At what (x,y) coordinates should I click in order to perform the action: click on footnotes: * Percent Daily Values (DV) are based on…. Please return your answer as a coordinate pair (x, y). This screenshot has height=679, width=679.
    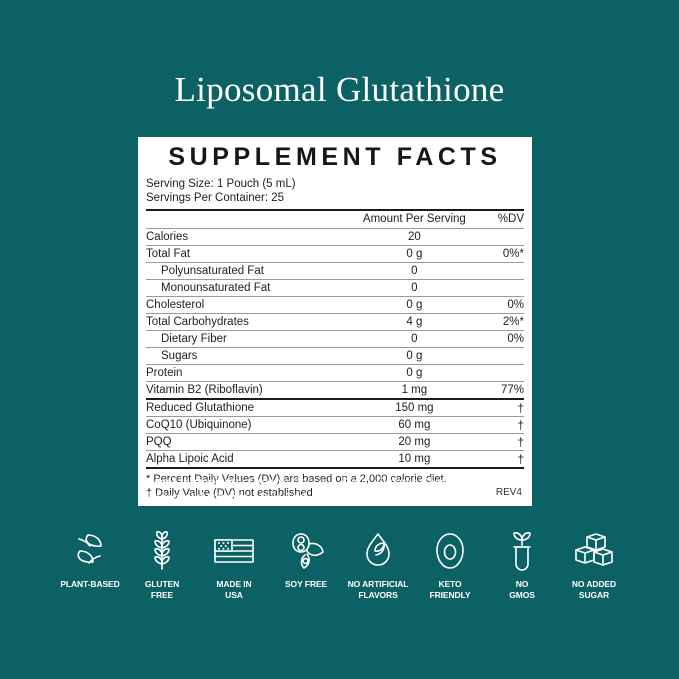
    Looking at the image, I should click on (335, 483).